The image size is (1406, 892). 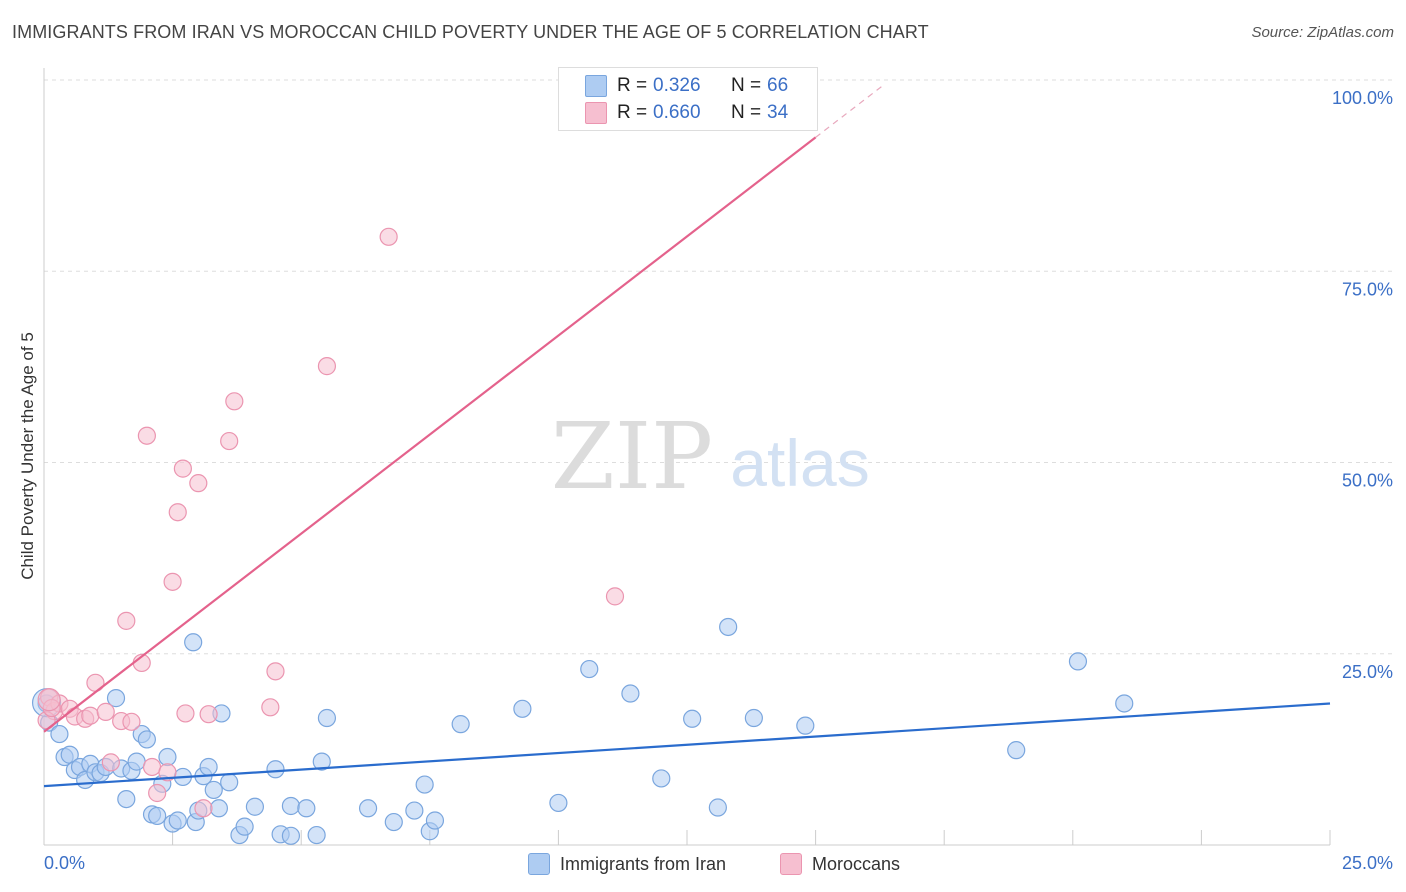 I want to click on trend-line-iran, so click(x=687, y=745).